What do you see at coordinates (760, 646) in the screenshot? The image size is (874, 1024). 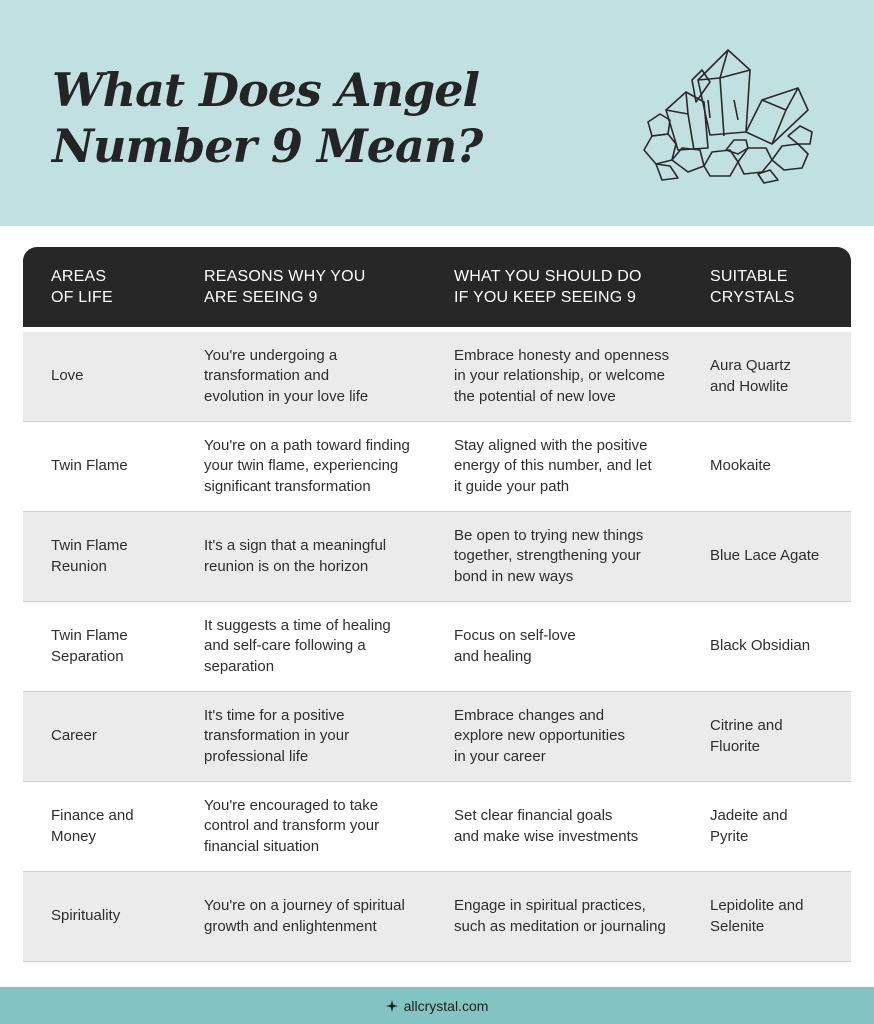 I see `crystals-cell: Black Obsidian` at bounding box center [760, 646].